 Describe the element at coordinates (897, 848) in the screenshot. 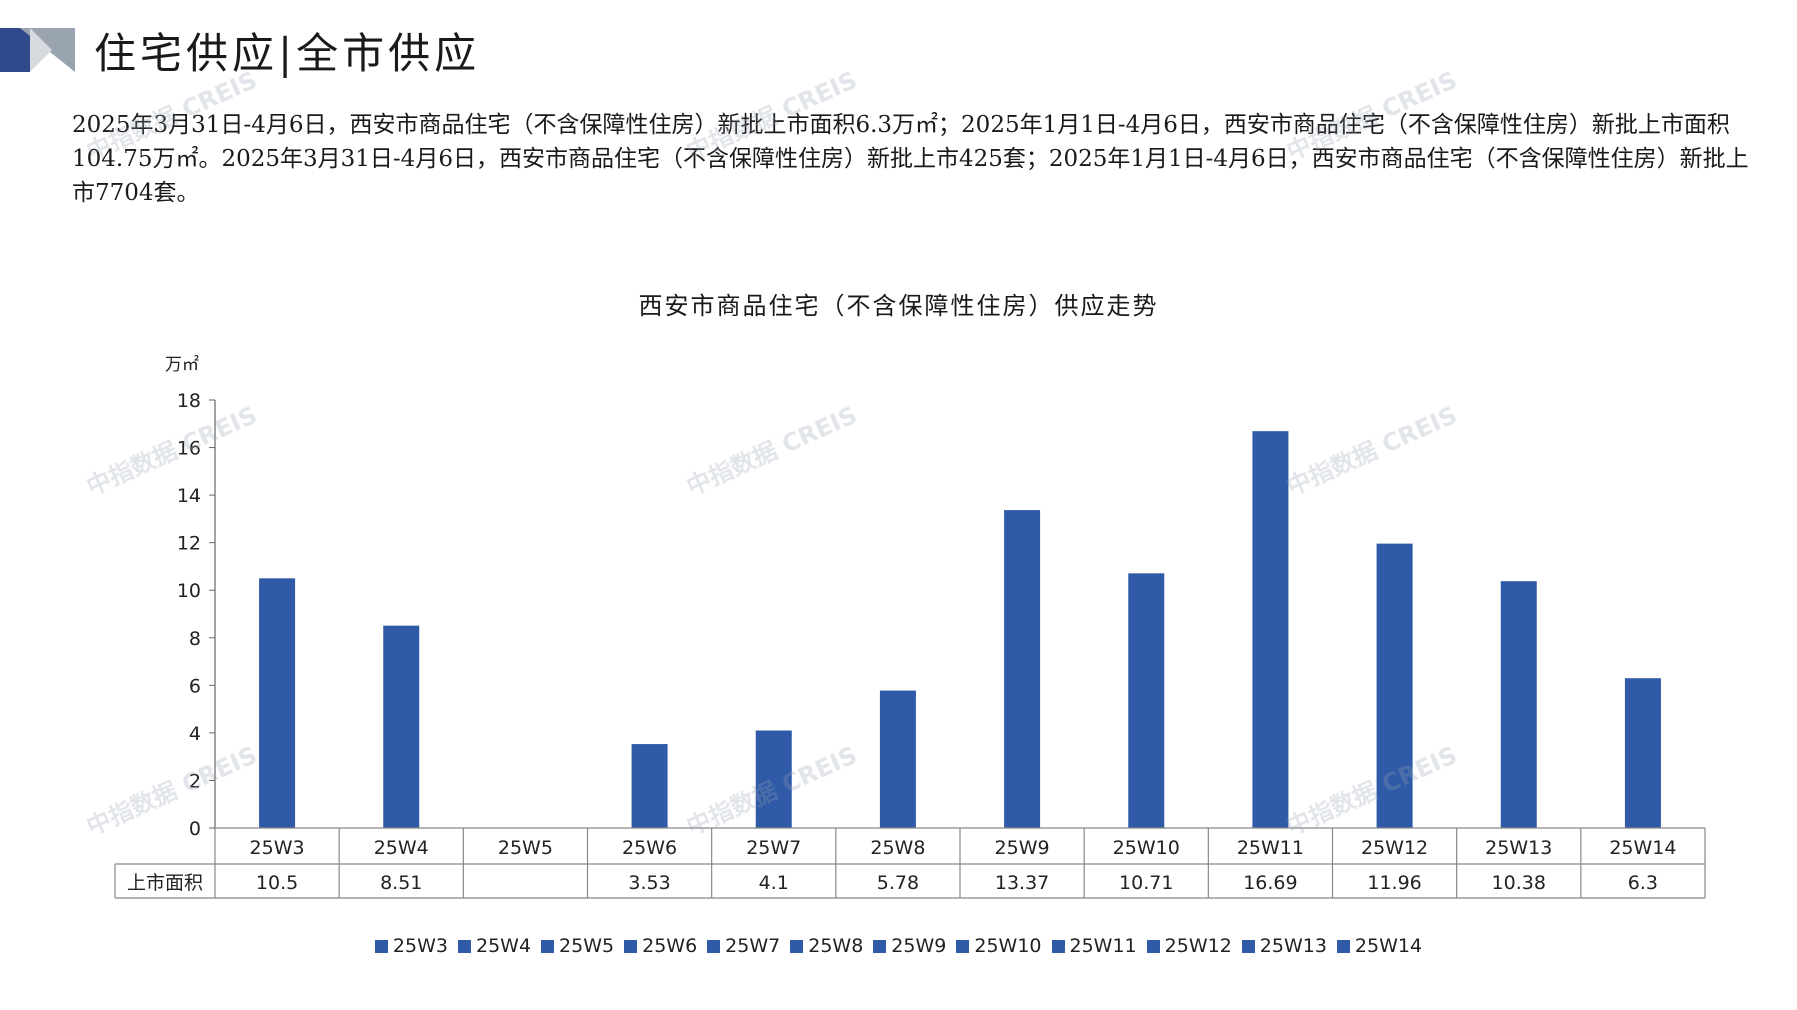

I see `x-tick-label: 25W8` at that location.